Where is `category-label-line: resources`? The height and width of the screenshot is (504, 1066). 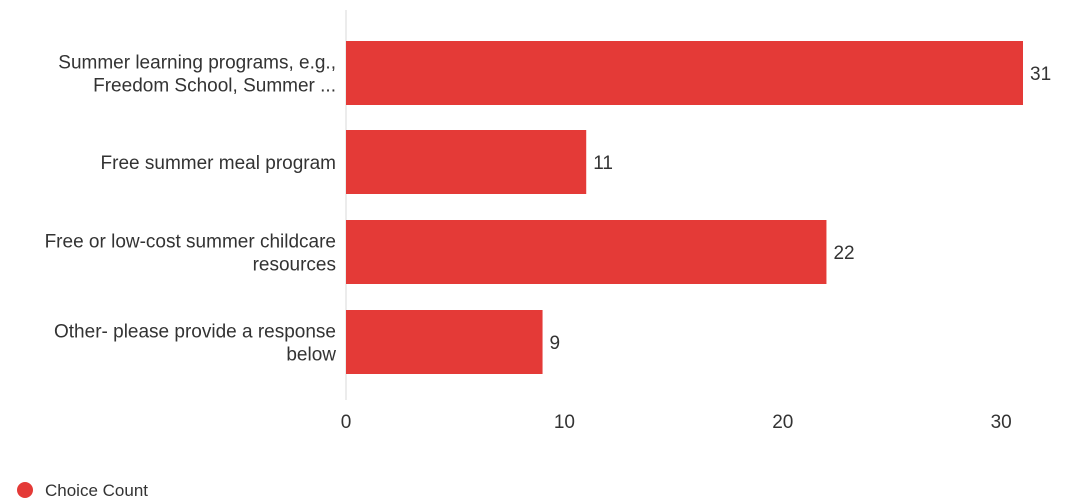
category-label-line: resources is located at coordinates (294, 265).